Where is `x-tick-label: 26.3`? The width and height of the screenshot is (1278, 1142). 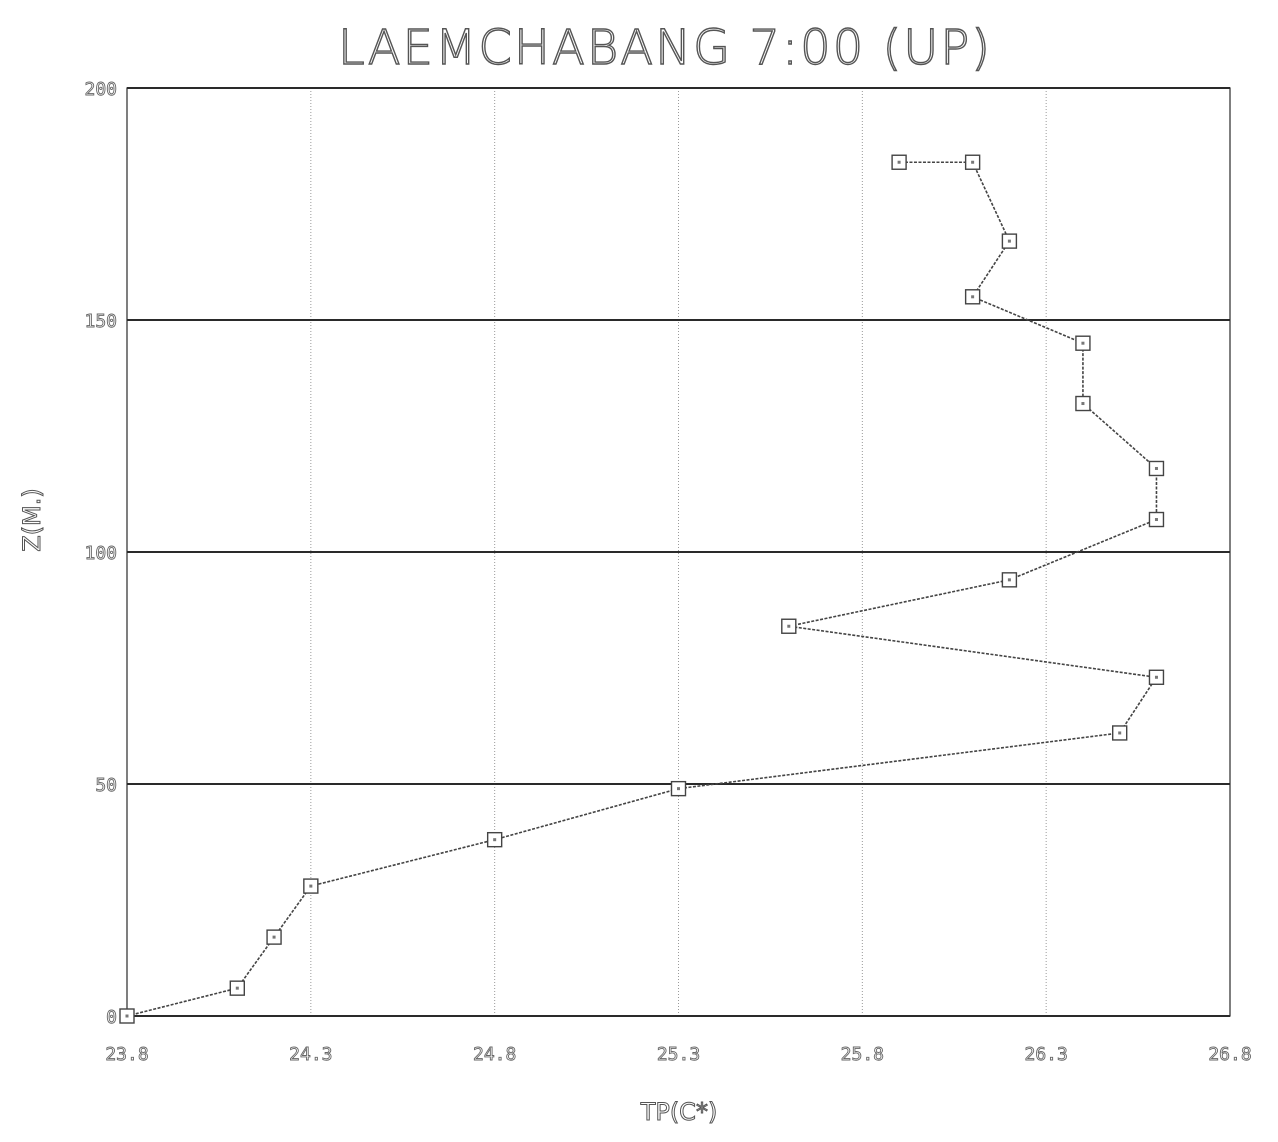 x-tick-label: 26.3 is located at coordinates (1045, 1054).